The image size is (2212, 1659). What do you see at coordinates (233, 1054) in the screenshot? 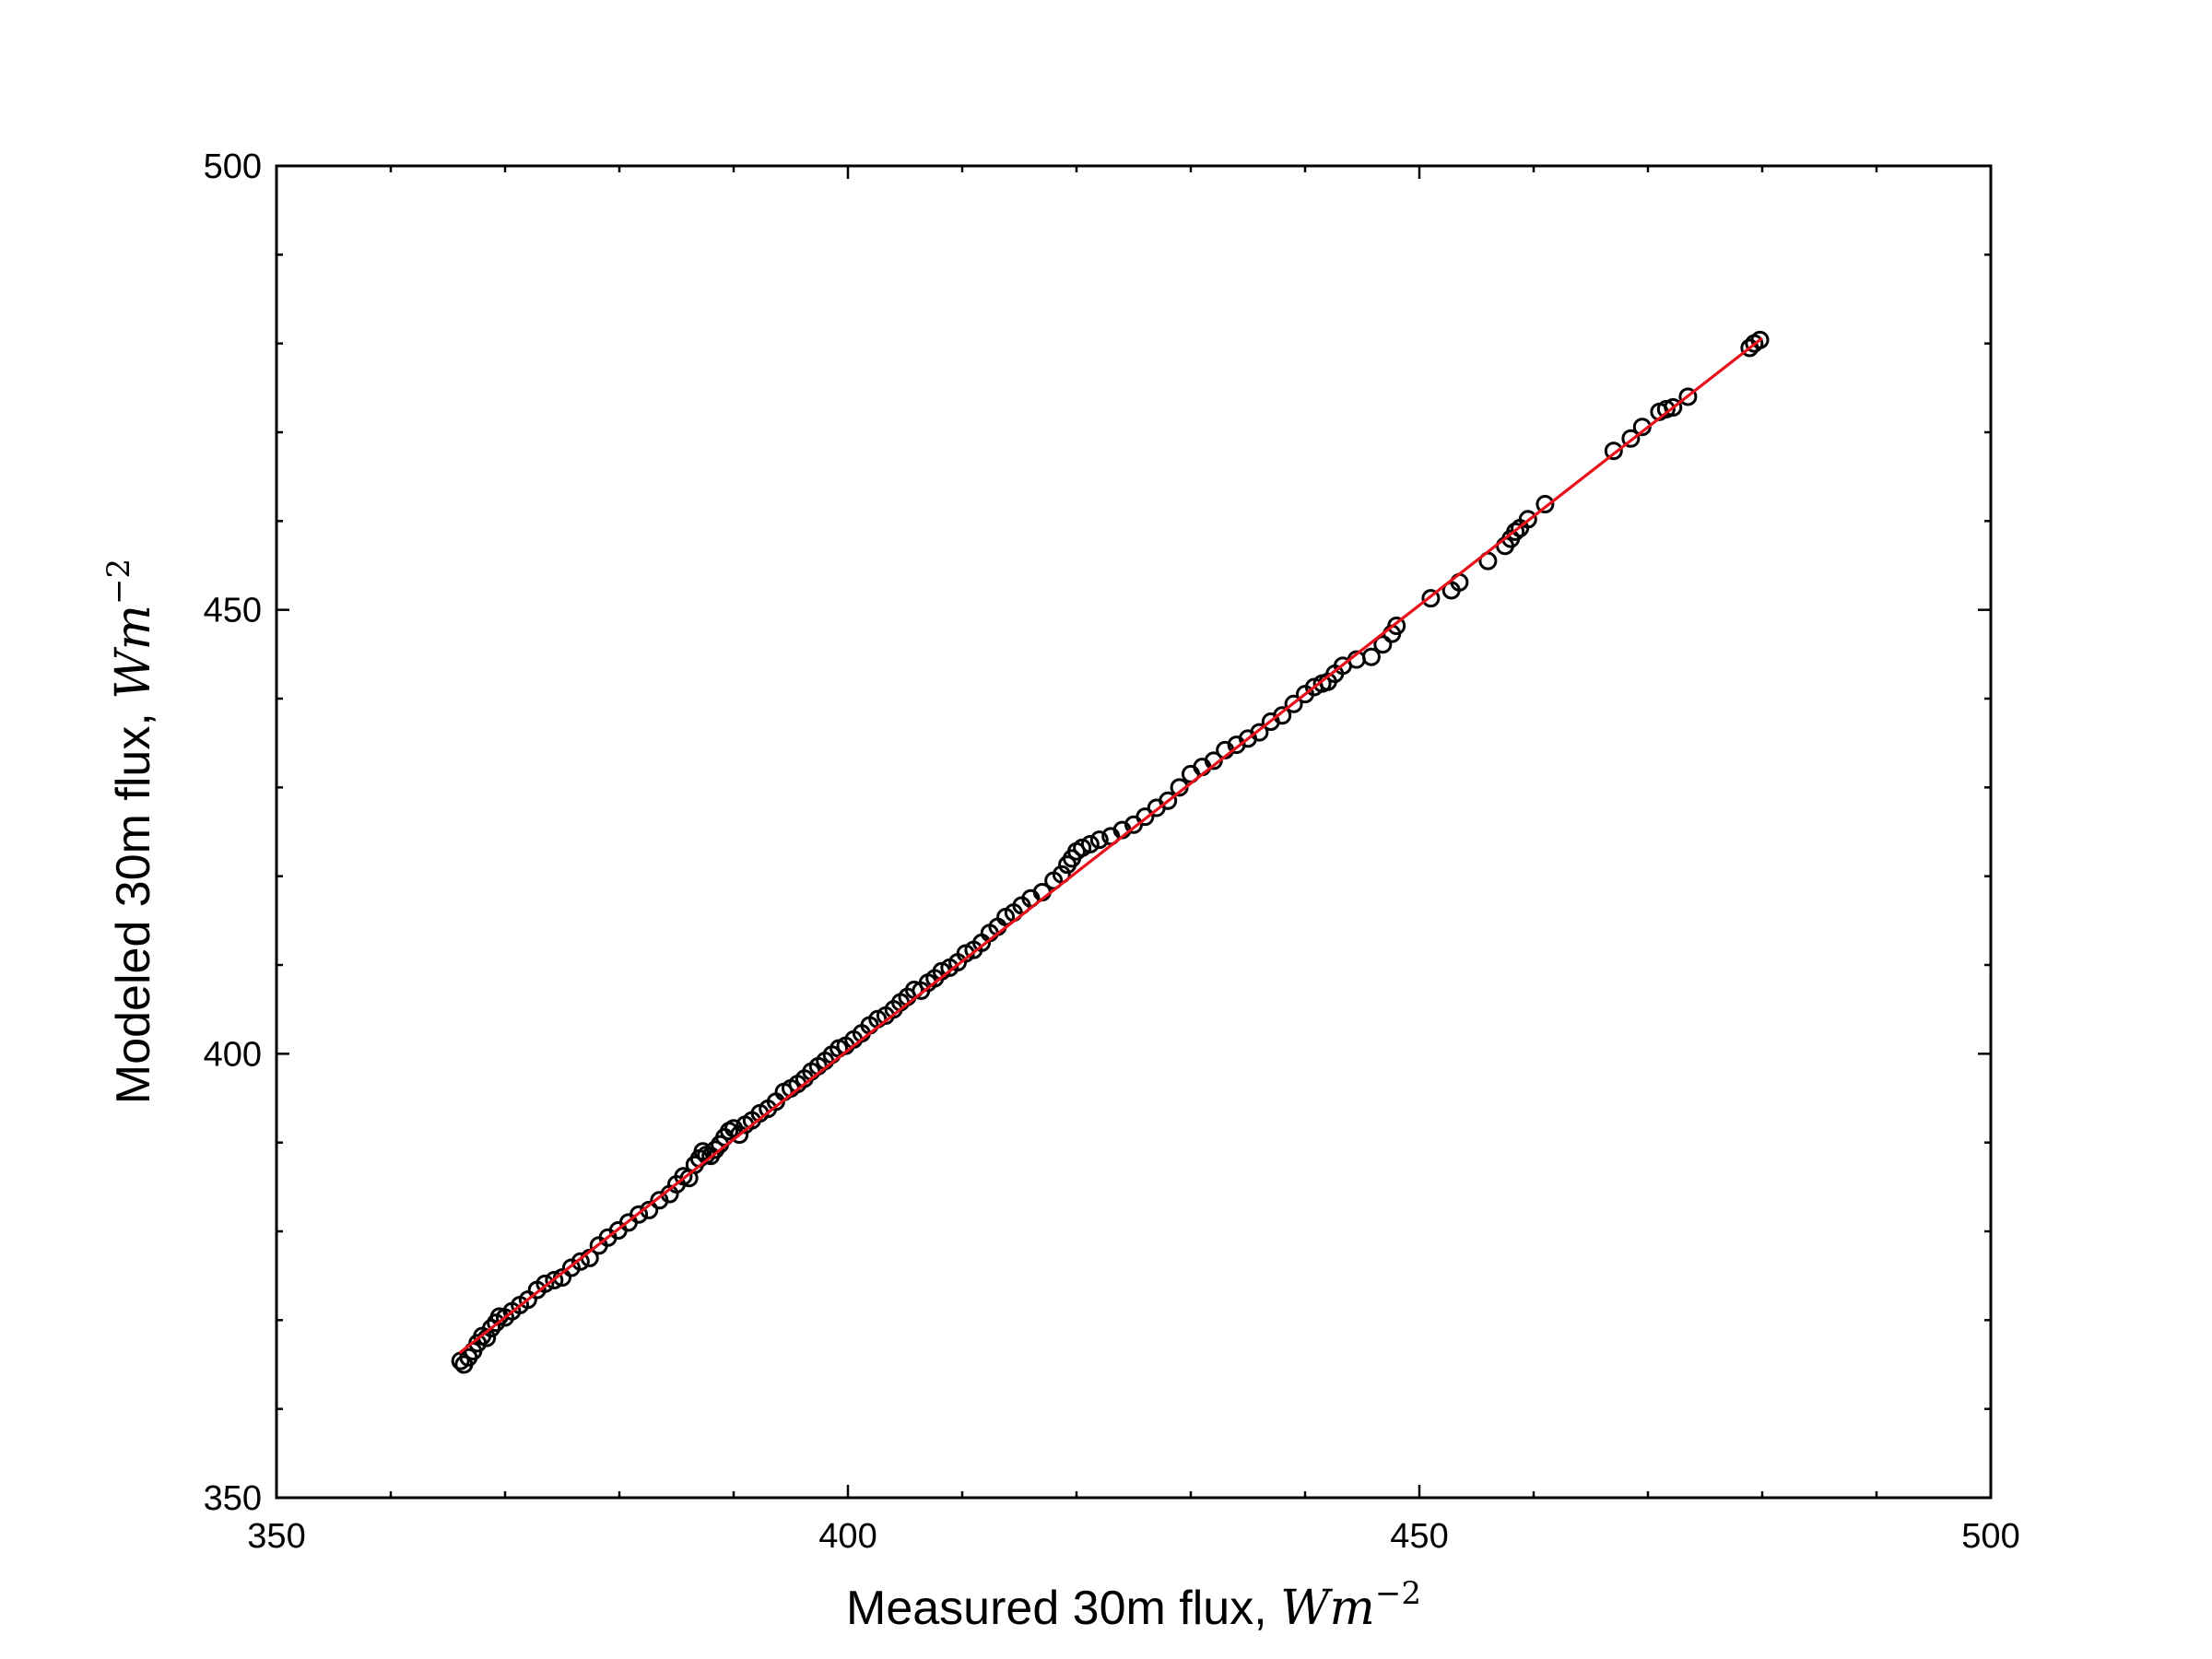
I see `y-tick-label: 400` at bounding box center [233, 1054].